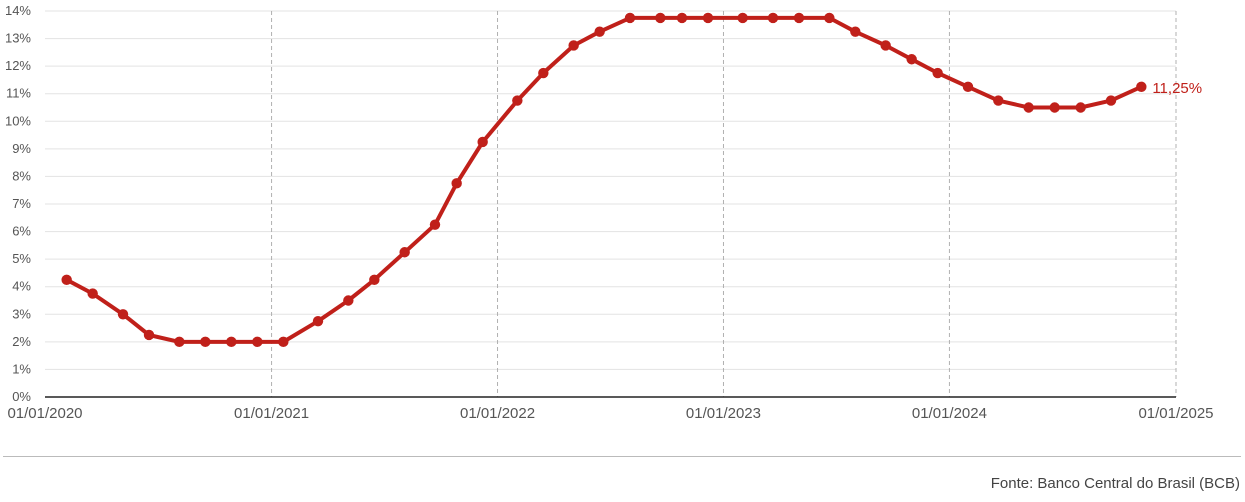  I want to click on y-tick-label: 0%, so click(21, 396).